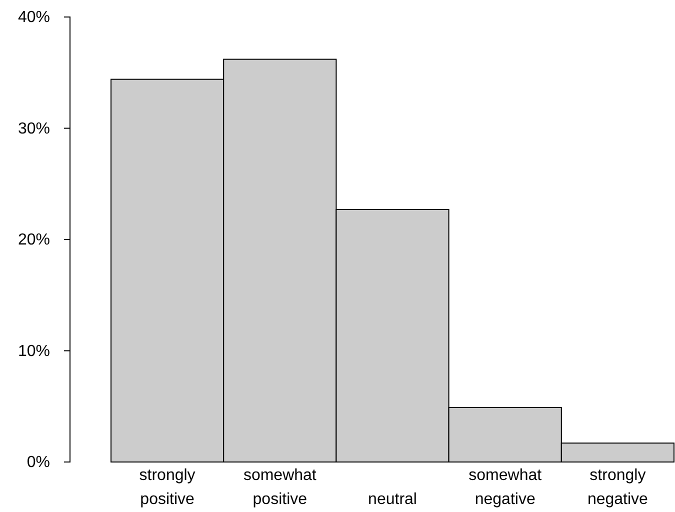  What do you see at coordinates (505, 487) in the screenshot?
I see `x-tick-label: somewhat negative` at bounding box center [505, 487].